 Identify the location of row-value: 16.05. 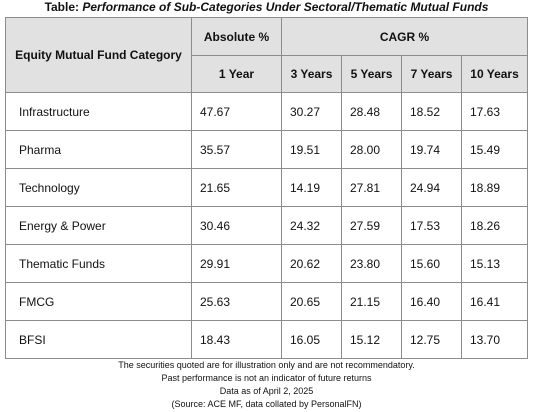
(311, 339).